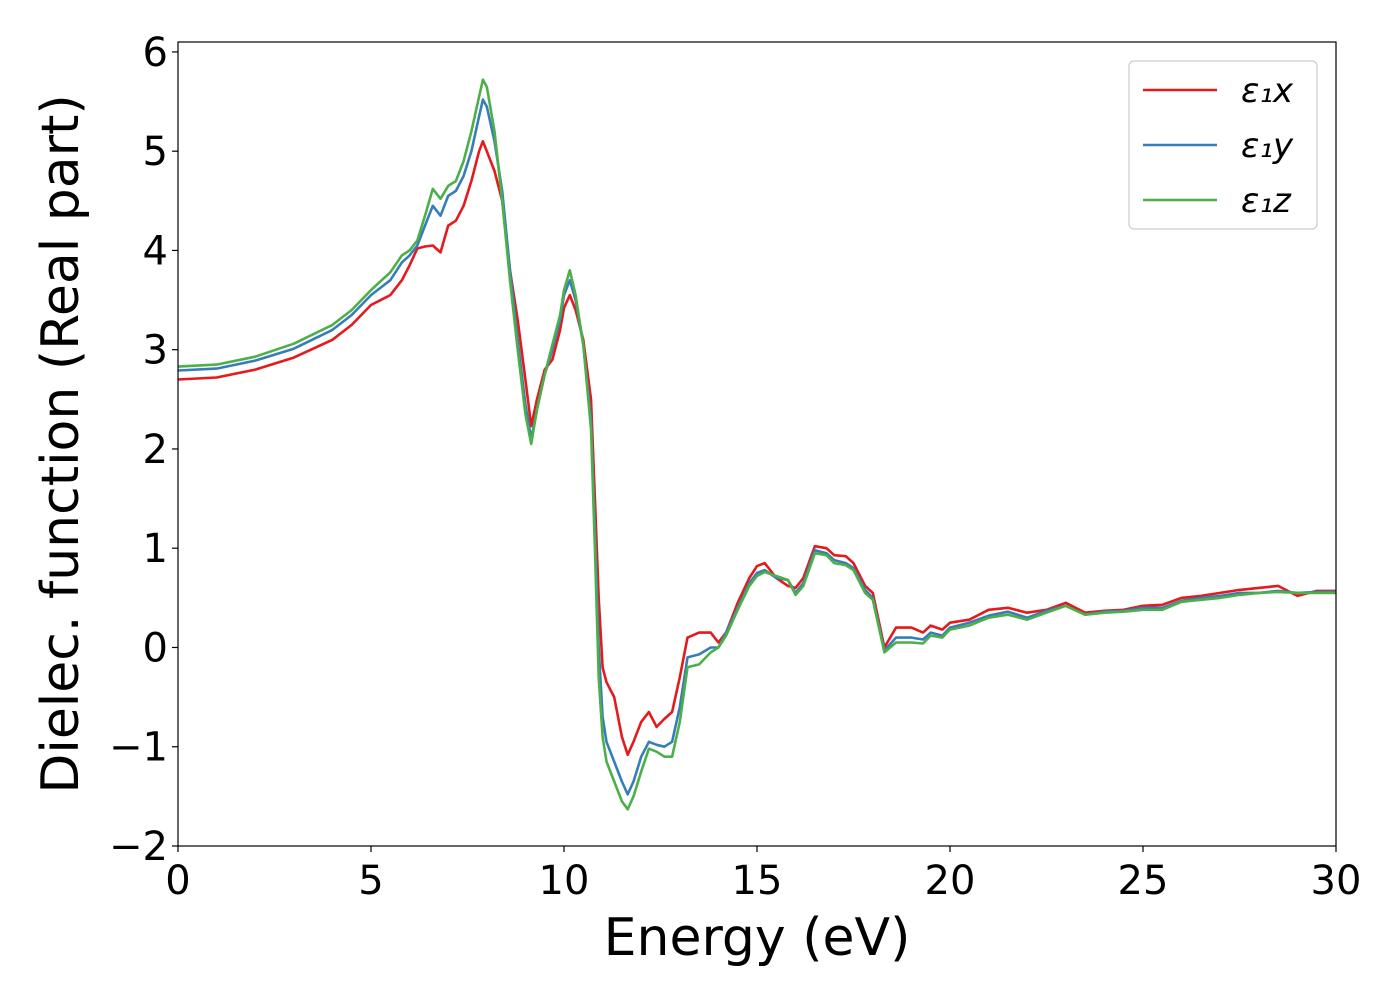 The image size is (1400, 1000). I want to click on y-tick-label: 2, so click(155, 450).